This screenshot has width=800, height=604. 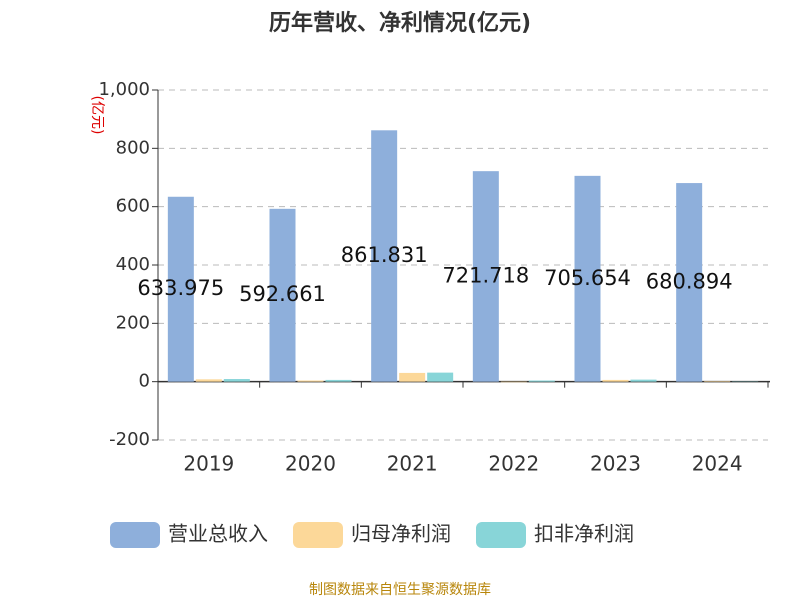 I want to click on y-tick-label: 200, so click(x=133, y=322).